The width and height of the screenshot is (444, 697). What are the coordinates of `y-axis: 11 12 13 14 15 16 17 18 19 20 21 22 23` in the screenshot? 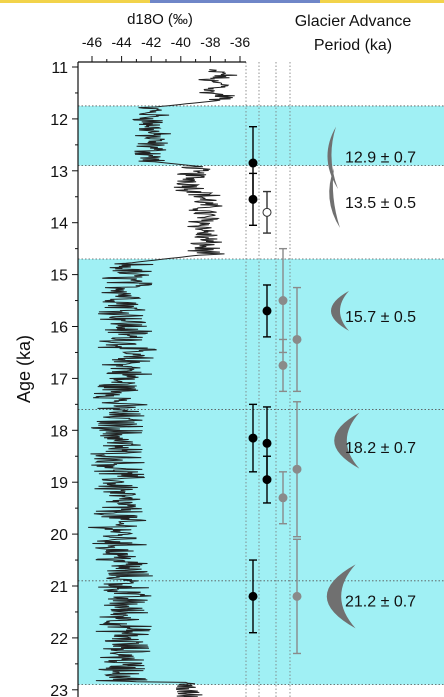 It's located at (64, 378).